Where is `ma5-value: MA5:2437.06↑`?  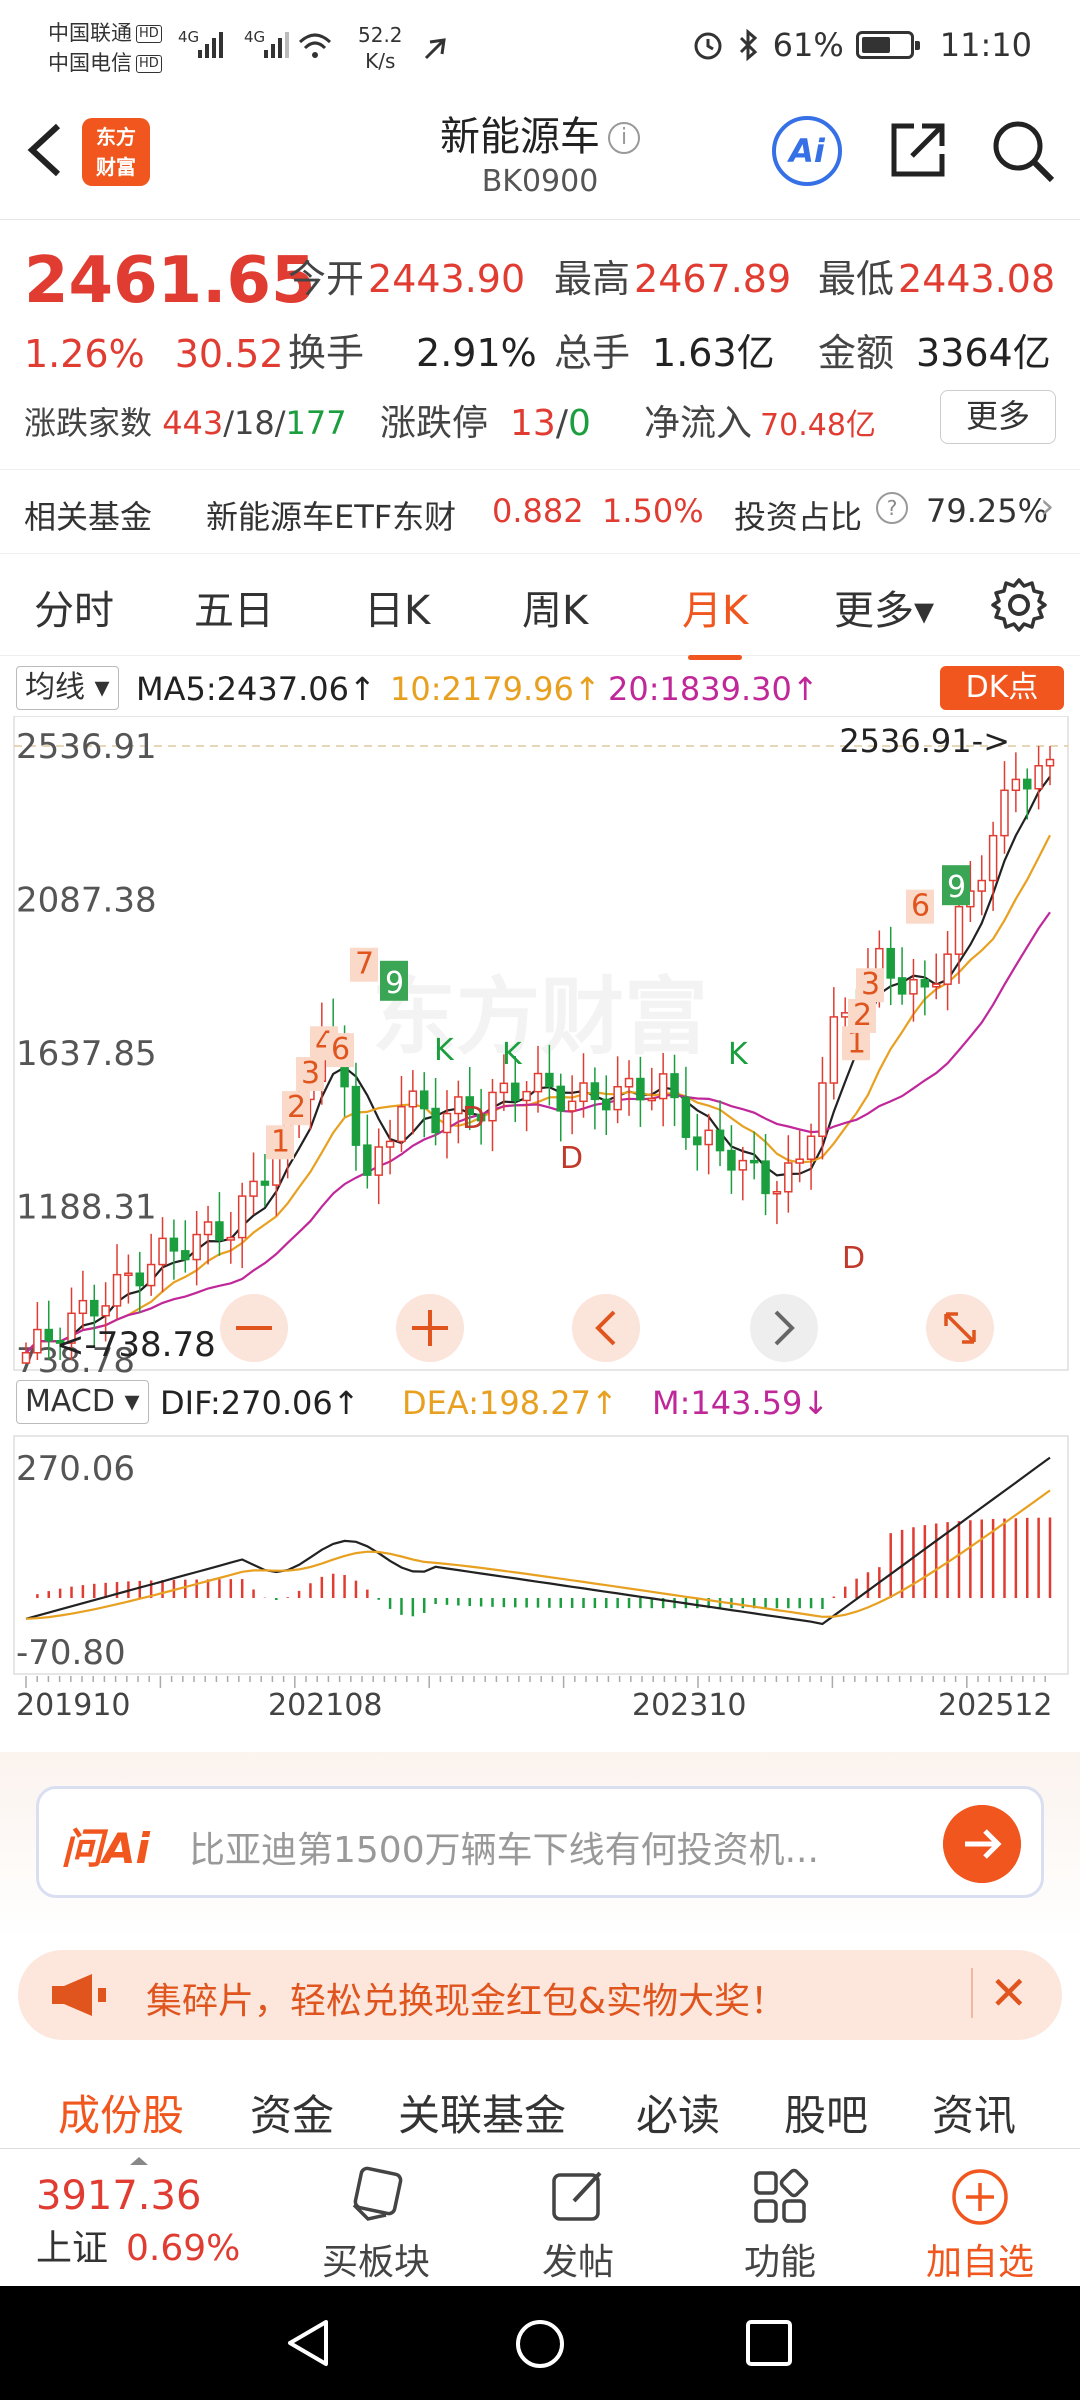 ma5-value: MA5:2437.06↑ is located at coordinates (256, 689).